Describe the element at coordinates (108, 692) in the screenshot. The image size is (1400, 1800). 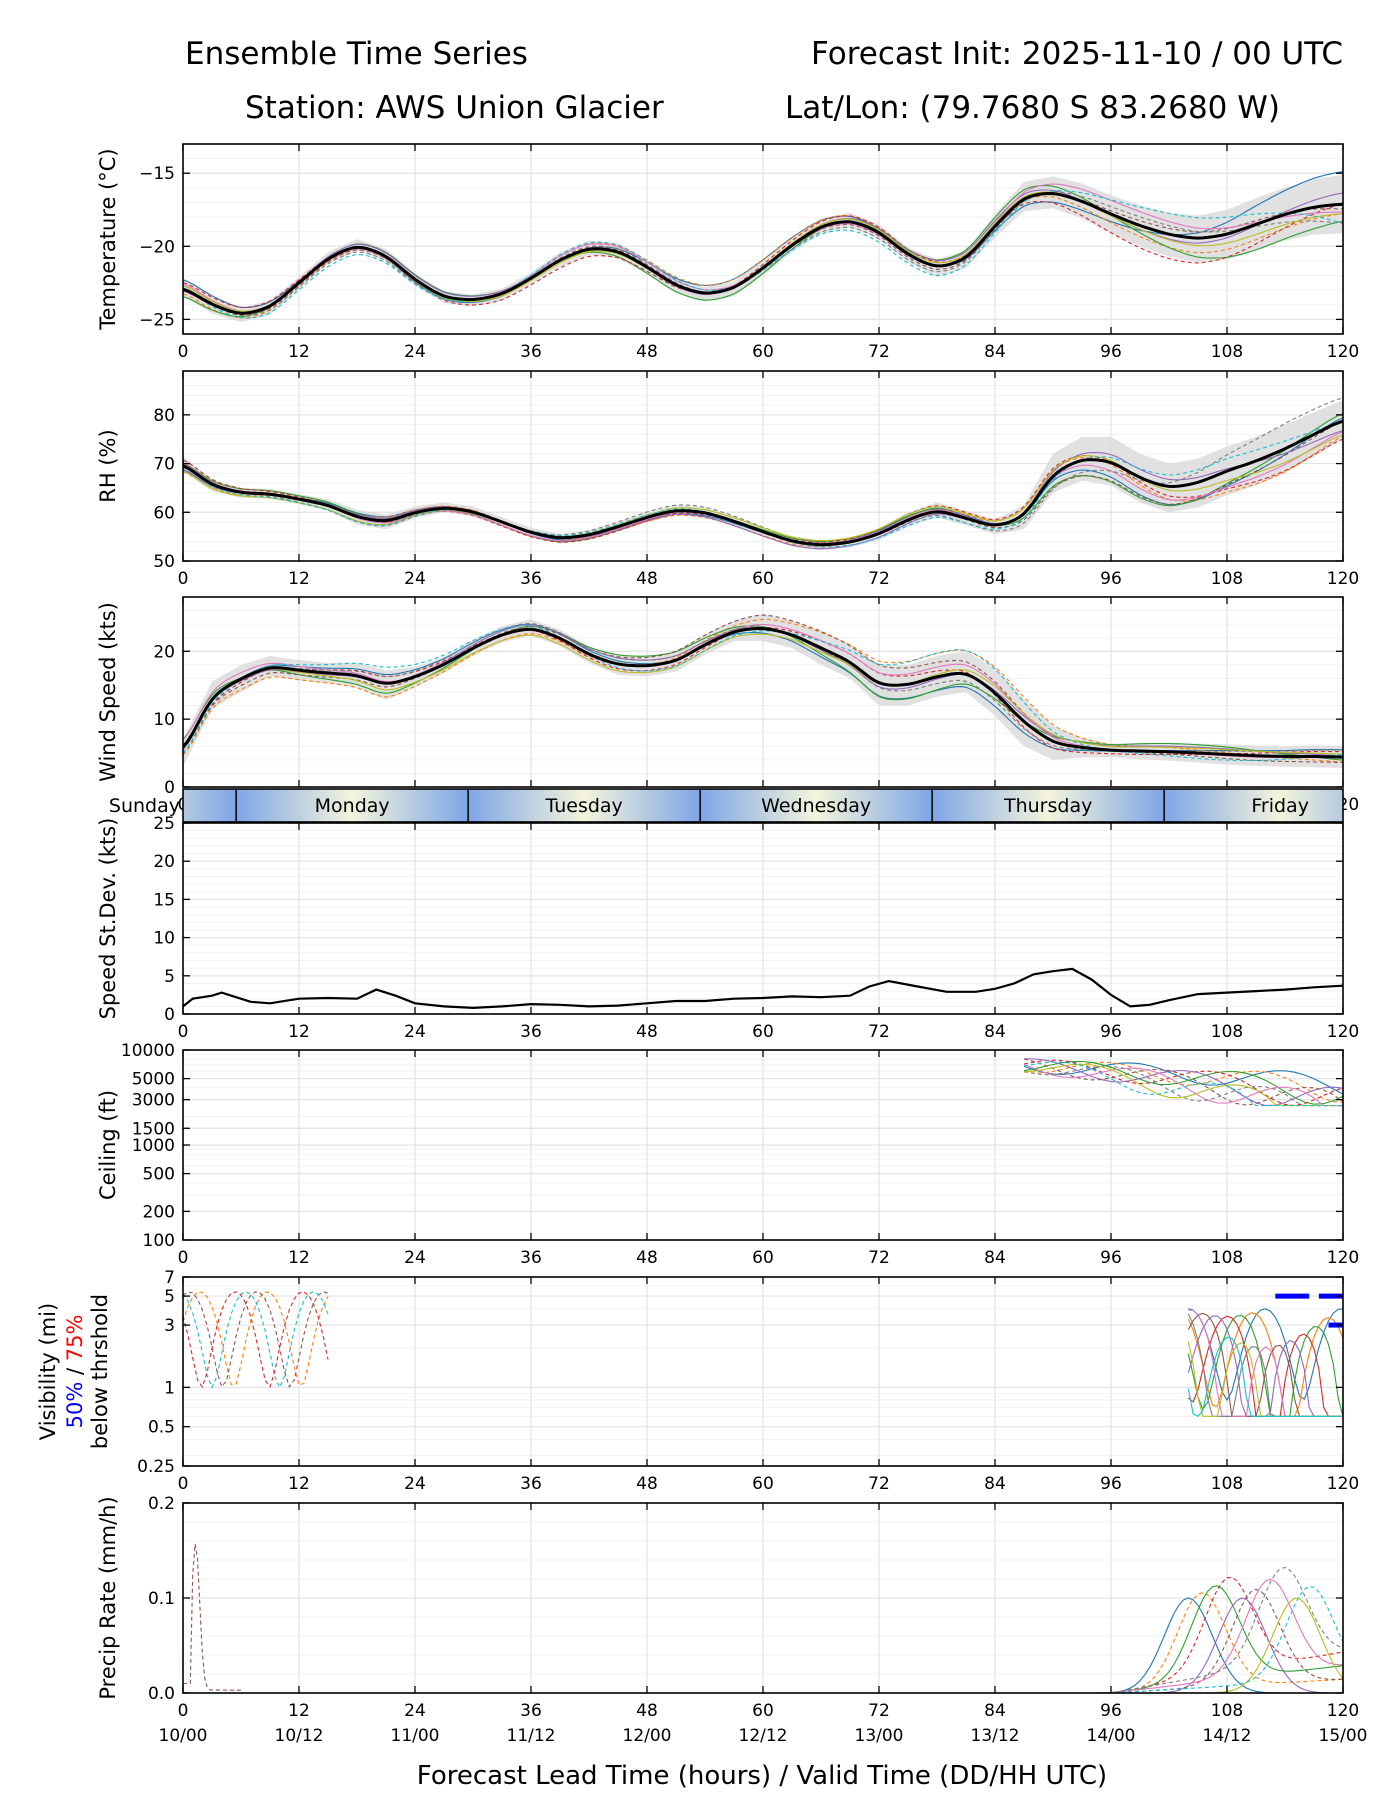
I see `y-axis-label: Wind Speed (kts)` at that location.